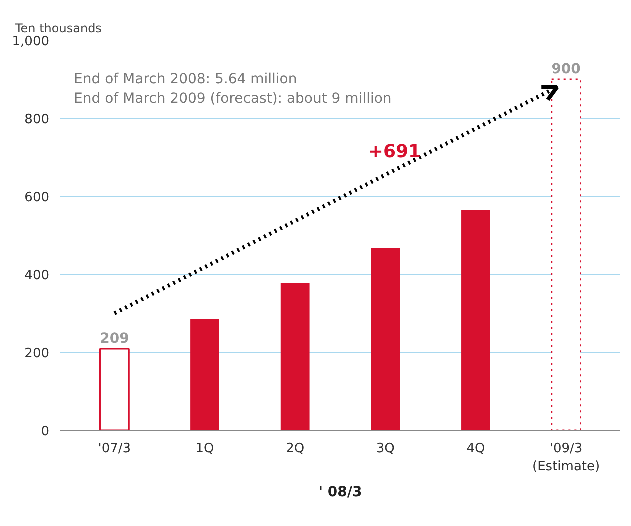 The image size is (631, 526). What do you see at coordinates (115, 338) in the screenshot?
I see `data-label: 209` at bounding box center [115, 338].